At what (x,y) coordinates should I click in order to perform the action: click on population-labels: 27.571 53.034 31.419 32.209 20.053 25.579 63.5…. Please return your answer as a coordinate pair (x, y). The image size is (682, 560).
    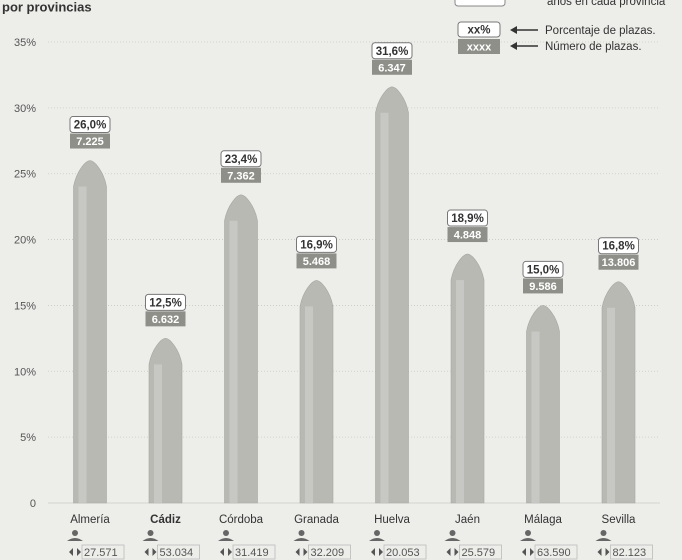
    Looking at the image, I should click on (360, 545).